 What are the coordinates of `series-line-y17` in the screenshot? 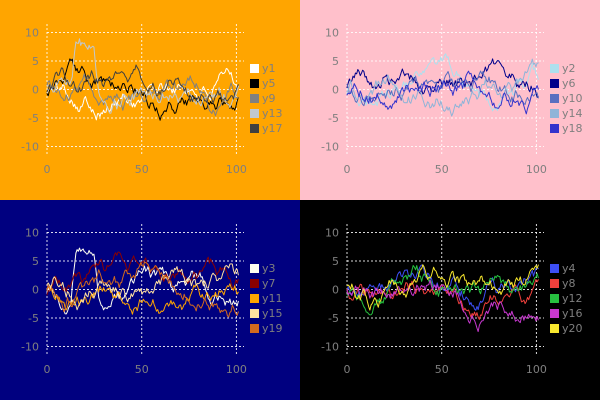 It's located at (142, 84).